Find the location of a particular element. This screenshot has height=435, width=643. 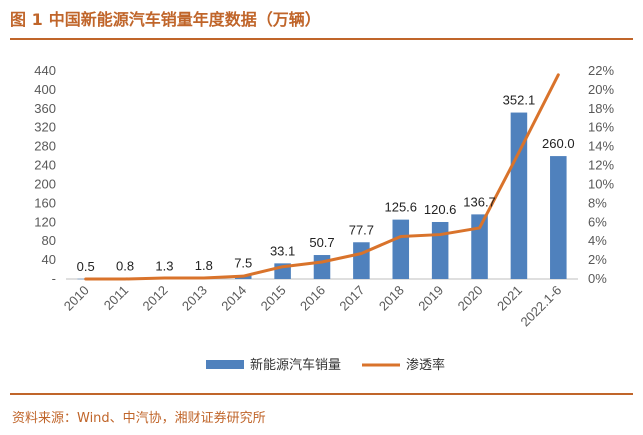

source-note: 资料来源：Wind、中汽协，湘财证券研究所 is located at coordinates (139, 418).